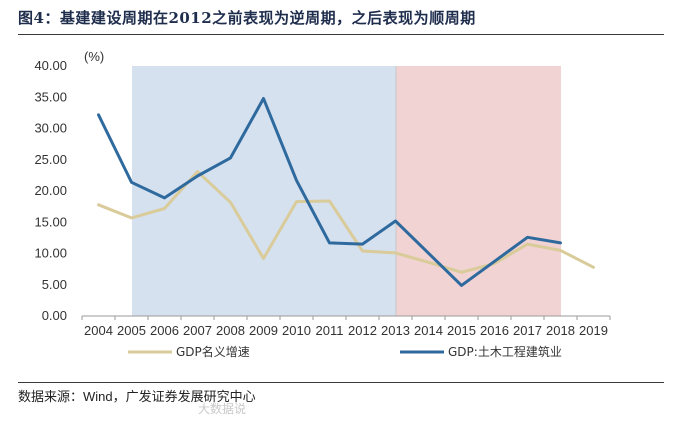 The width and height of the screenshot is (688, 425). What do you see at coordinates (50, 253) in the screenshot?
I see `y-tick-label: 10.00` at bounding box center [50, 253].